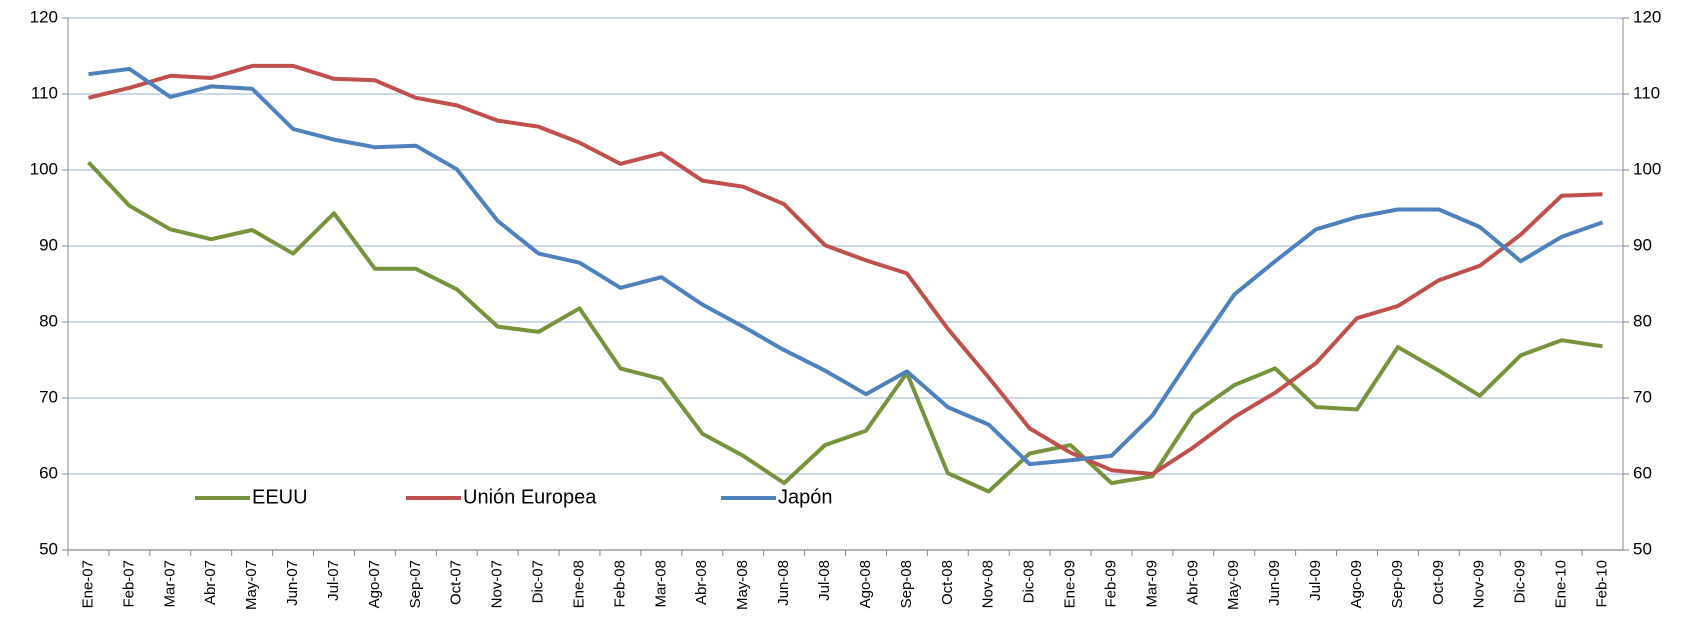  I want to click on y-tick-label: 70, so click(48, 396).